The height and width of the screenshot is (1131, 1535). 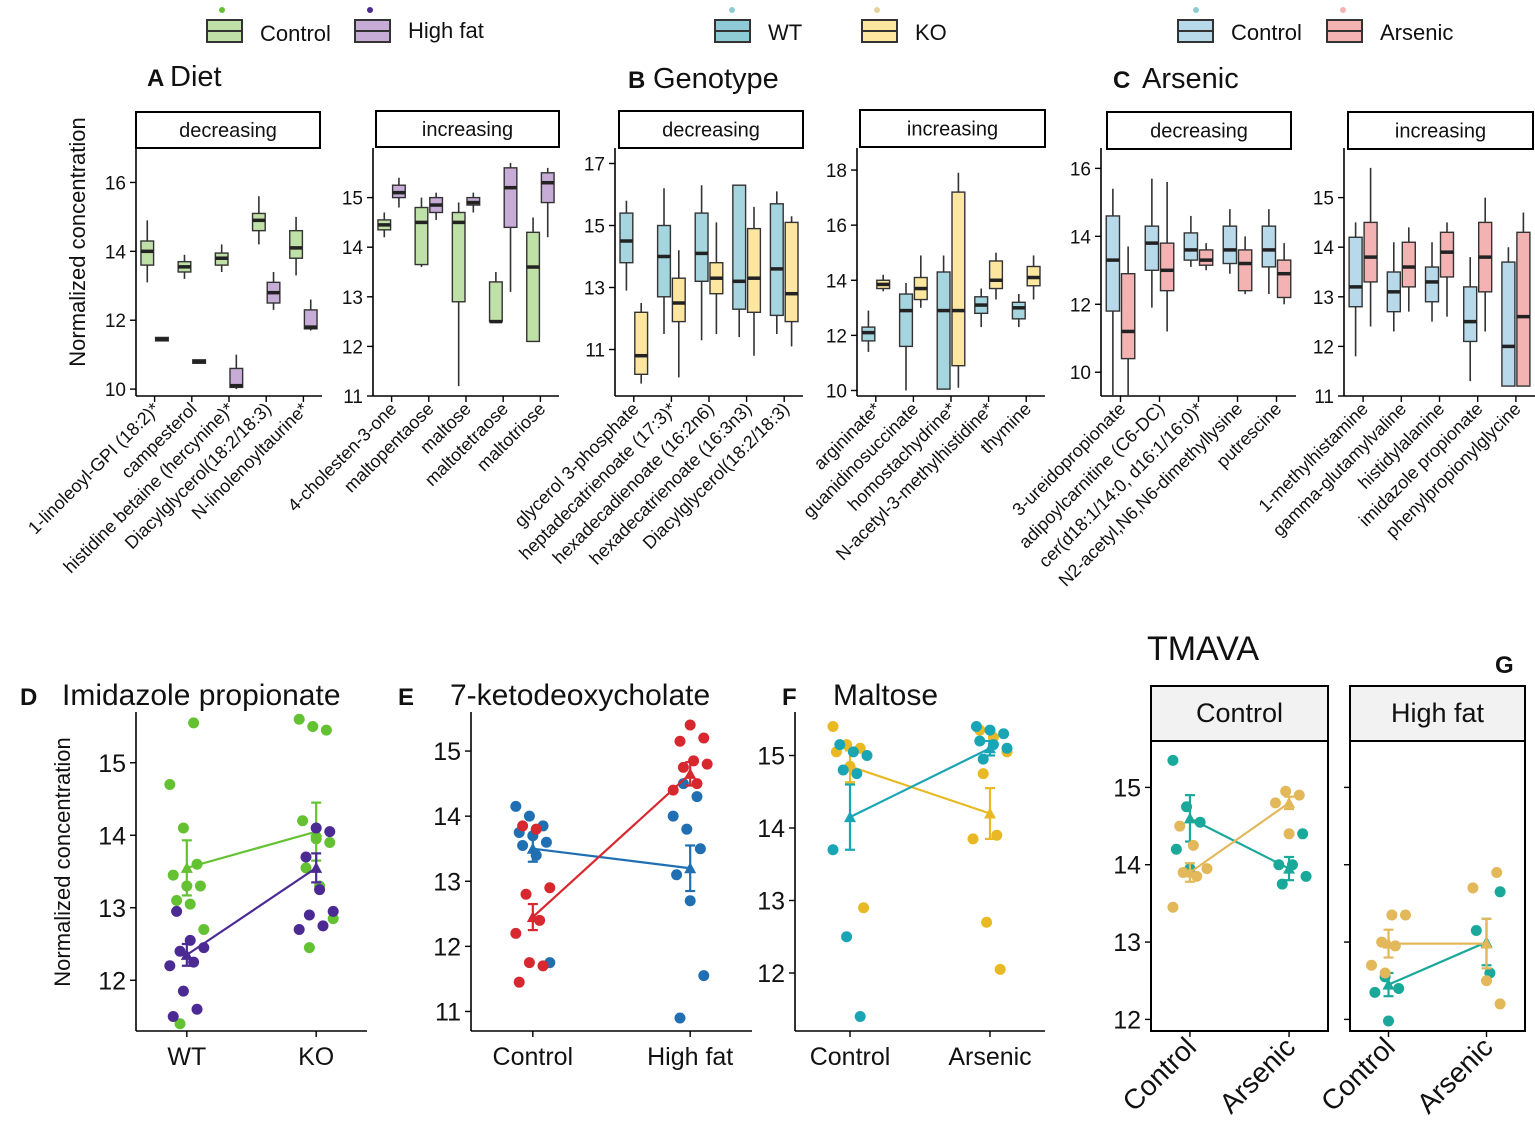 What do you see at coordinates (1220, 930) in the screenshot?
I see `scatter-panel-g-0: 12 13 14 15 Control Arsenic` at bounding box center [1220, 930].